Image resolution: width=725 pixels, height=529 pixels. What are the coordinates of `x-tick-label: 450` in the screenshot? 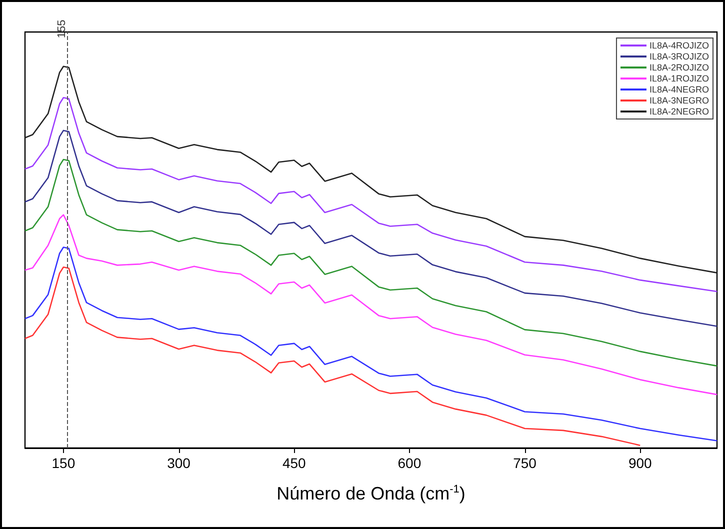 It's located at (294, 463).